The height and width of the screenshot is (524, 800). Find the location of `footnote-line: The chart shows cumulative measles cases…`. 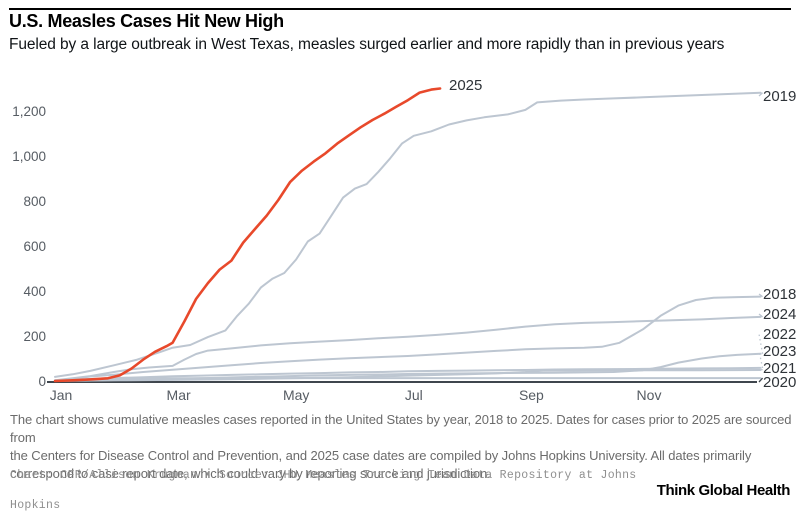

footnote-line: The chart shows cumulative measles cases… is located at coordinates (401, 428).